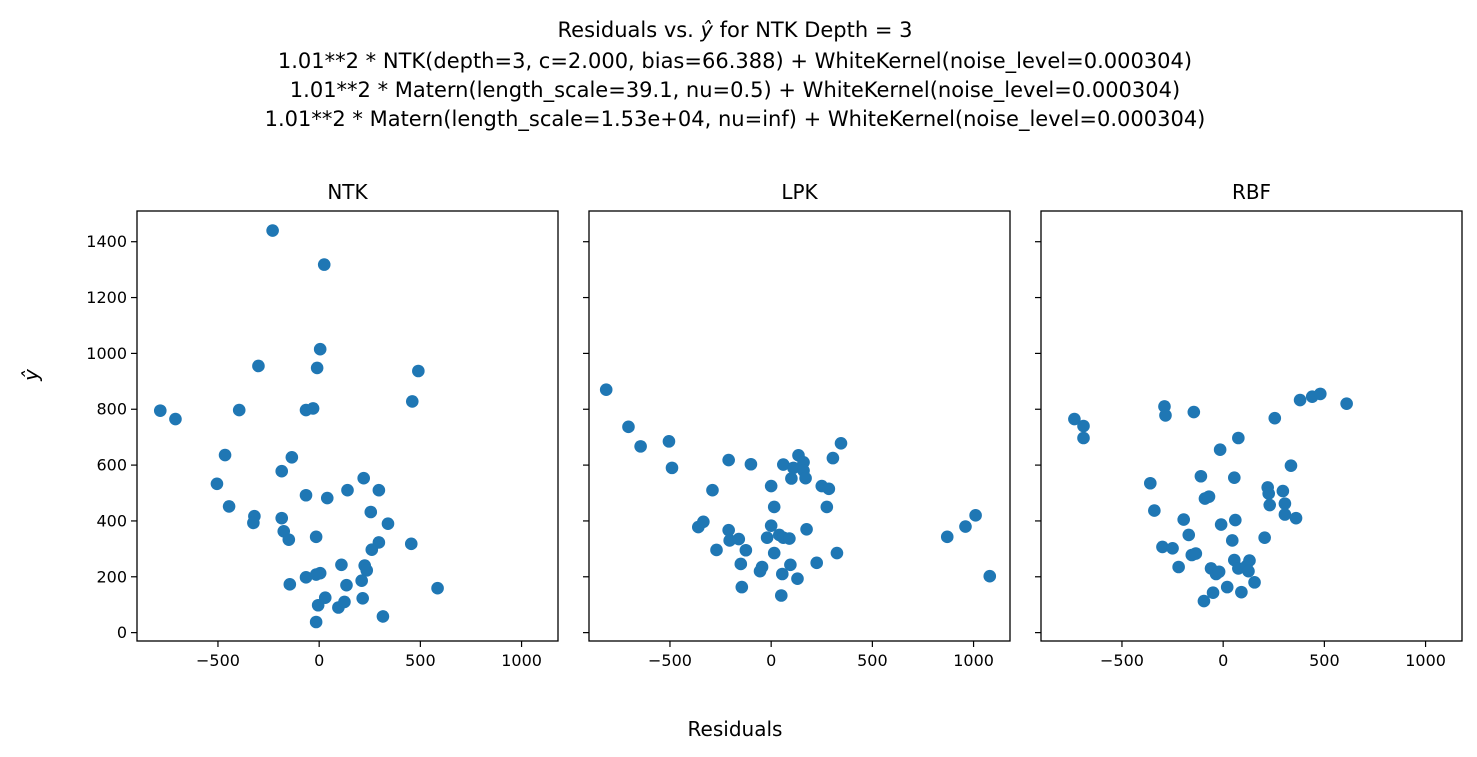 This screenshot has width=1477, height=757. What do you see at coordinates (111, 465) in the screenshot?
I see `ntk-ytick-label-3: 600` at bounding box center [111, 465].